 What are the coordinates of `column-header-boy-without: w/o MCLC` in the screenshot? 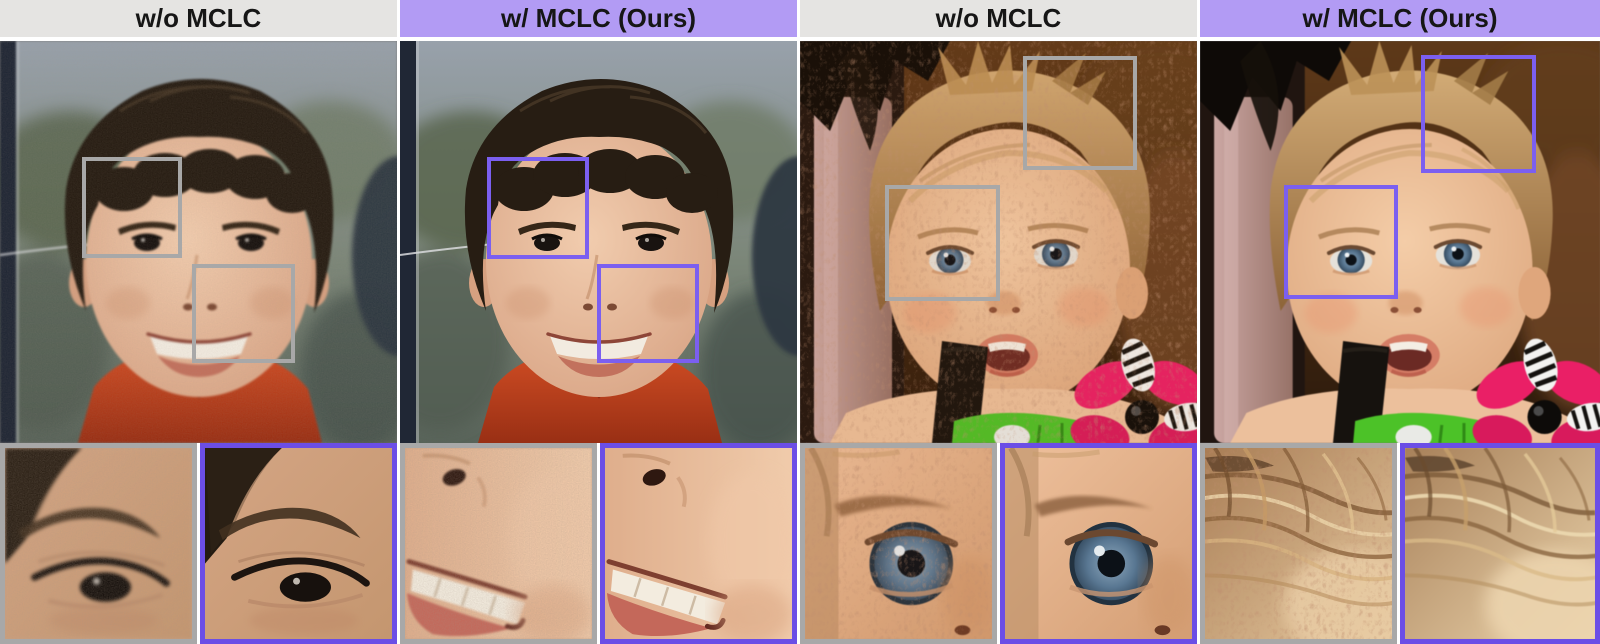 It's located at (198, 18).